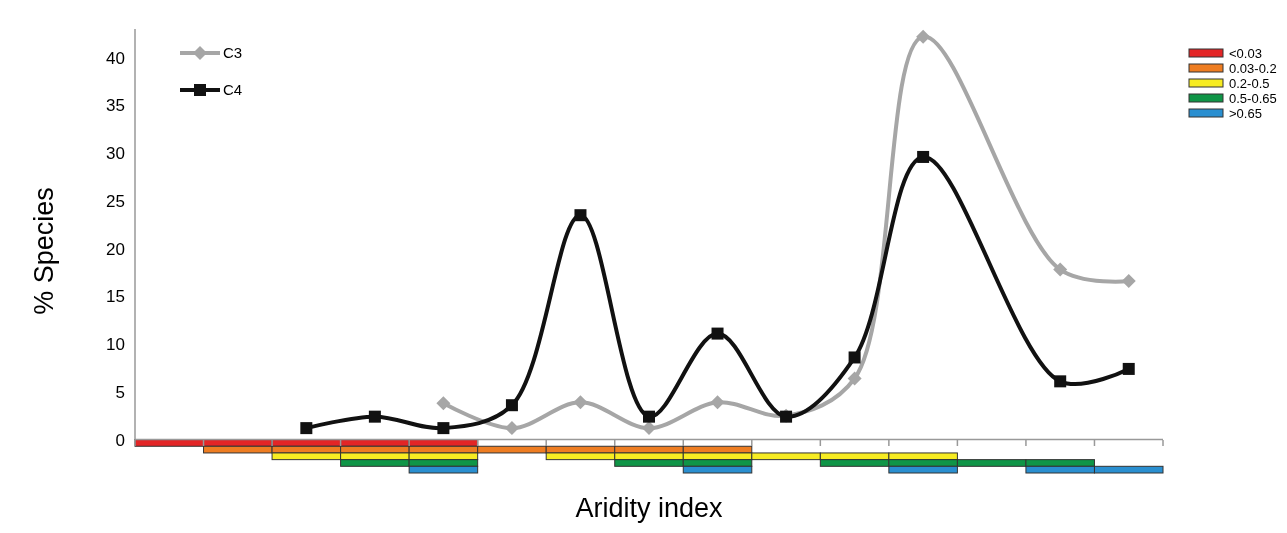 The image size is (1287, 533). What do you see at coordinates (233, 53) in the screenshot?
I see `legend-label: C3` at bounding box center [233, 53].